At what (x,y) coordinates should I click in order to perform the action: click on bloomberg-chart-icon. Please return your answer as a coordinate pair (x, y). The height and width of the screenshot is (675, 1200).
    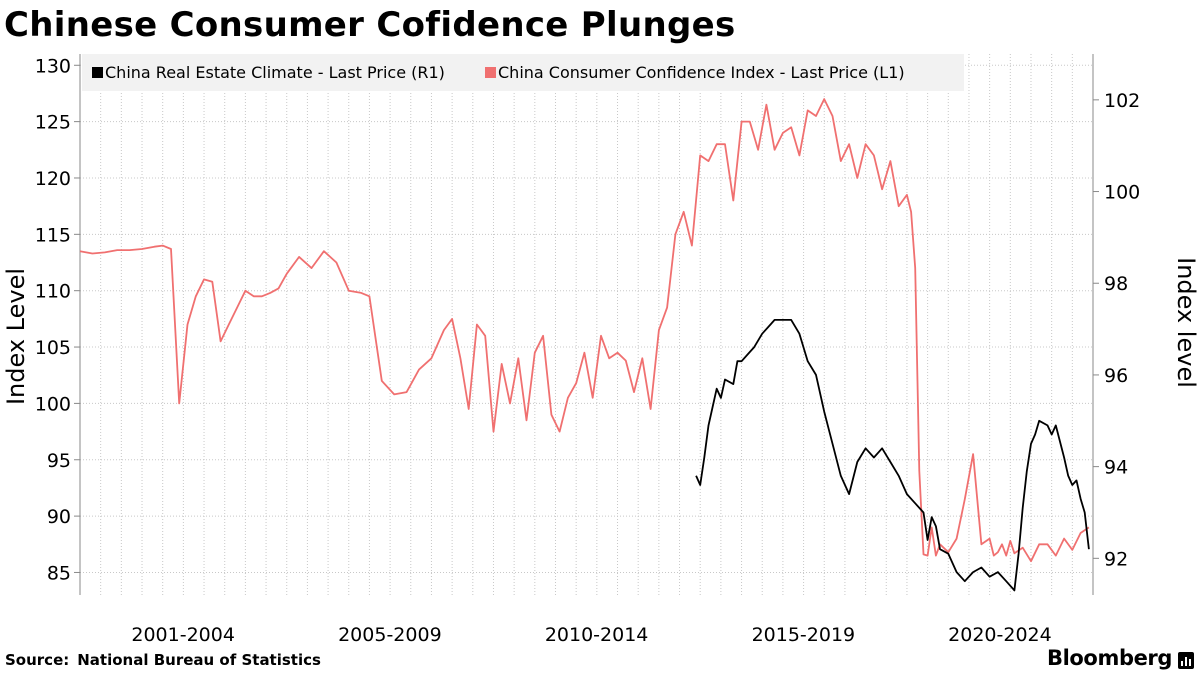
    Looking at the image, I should click on (1186, 660).